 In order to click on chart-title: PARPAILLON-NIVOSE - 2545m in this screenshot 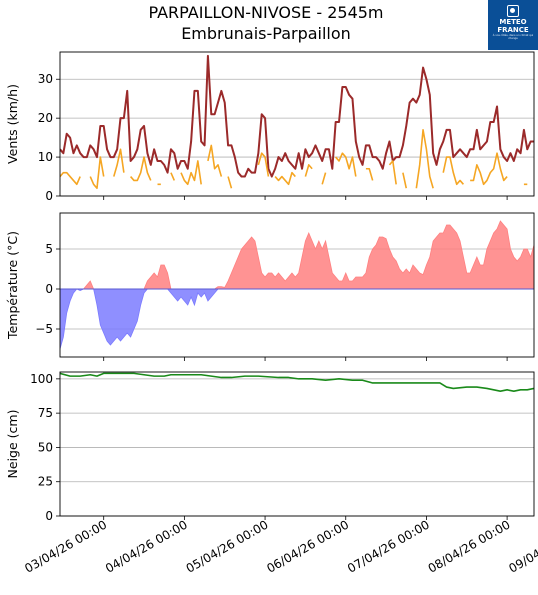, I will do `click(265, 12)`.